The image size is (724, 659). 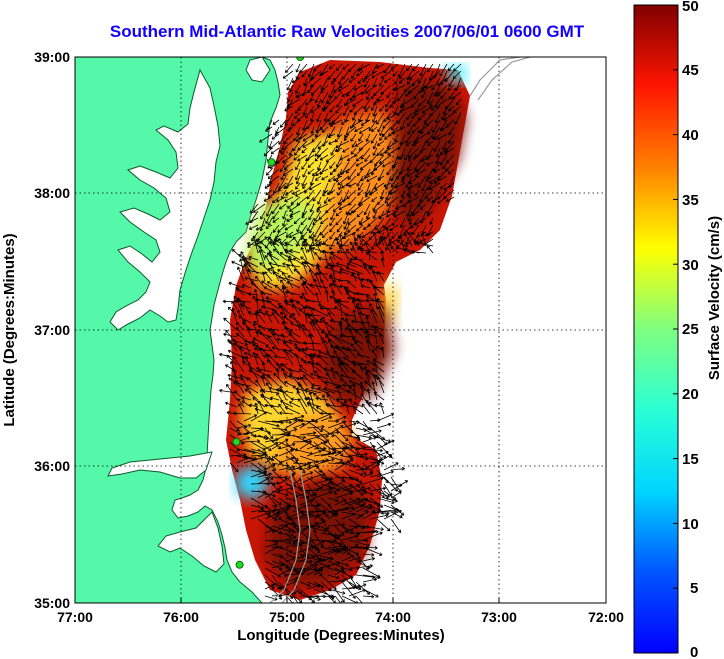 What do you see at coordinates (393, 617) in the screenshot?
I see `x-tick-label: 74:00` at bounding box center [393, 617].